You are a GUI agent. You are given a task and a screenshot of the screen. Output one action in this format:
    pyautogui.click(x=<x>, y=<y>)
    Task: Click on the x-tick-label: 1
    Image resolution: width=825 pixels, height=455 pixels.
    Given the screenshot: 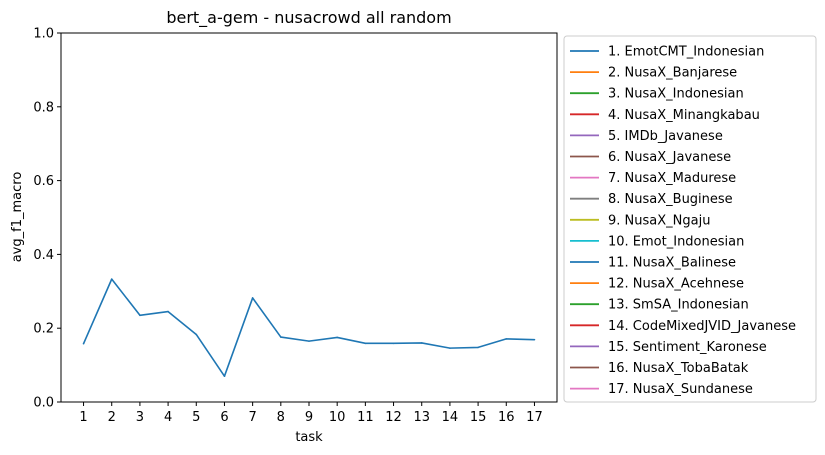 What is the action you would take?
    pyautogui.click(x=83, y=417)
    